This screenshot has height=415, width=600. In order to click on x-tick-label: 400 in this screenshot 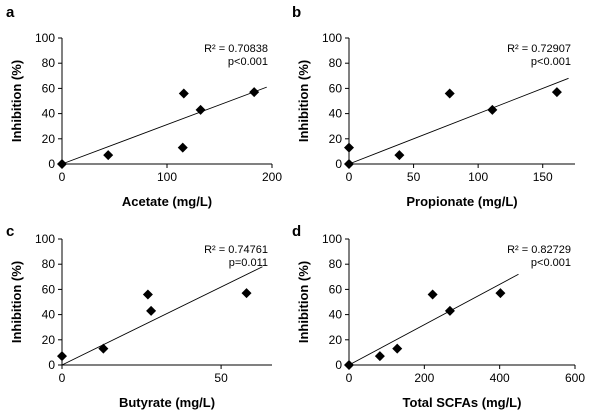, I will do `click(500, 378)`.